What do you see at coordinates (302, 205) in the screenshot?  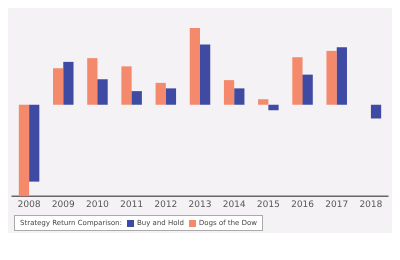 I see `x-tick-label: 2016` at bounding box center [302, 205].